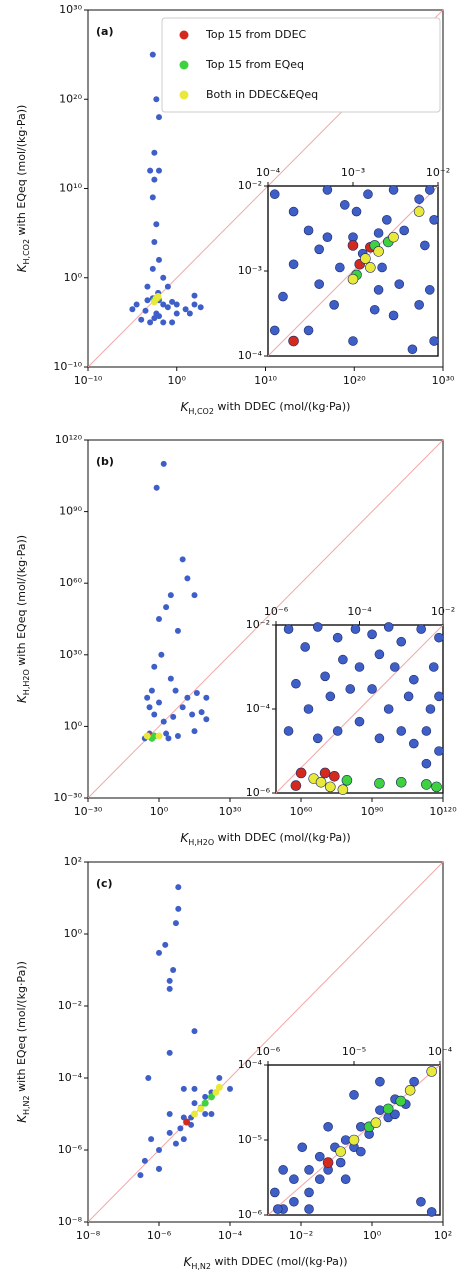  Describe the element at coordinates (301, 65) in the screenshot. I see `legend-box` at that location.